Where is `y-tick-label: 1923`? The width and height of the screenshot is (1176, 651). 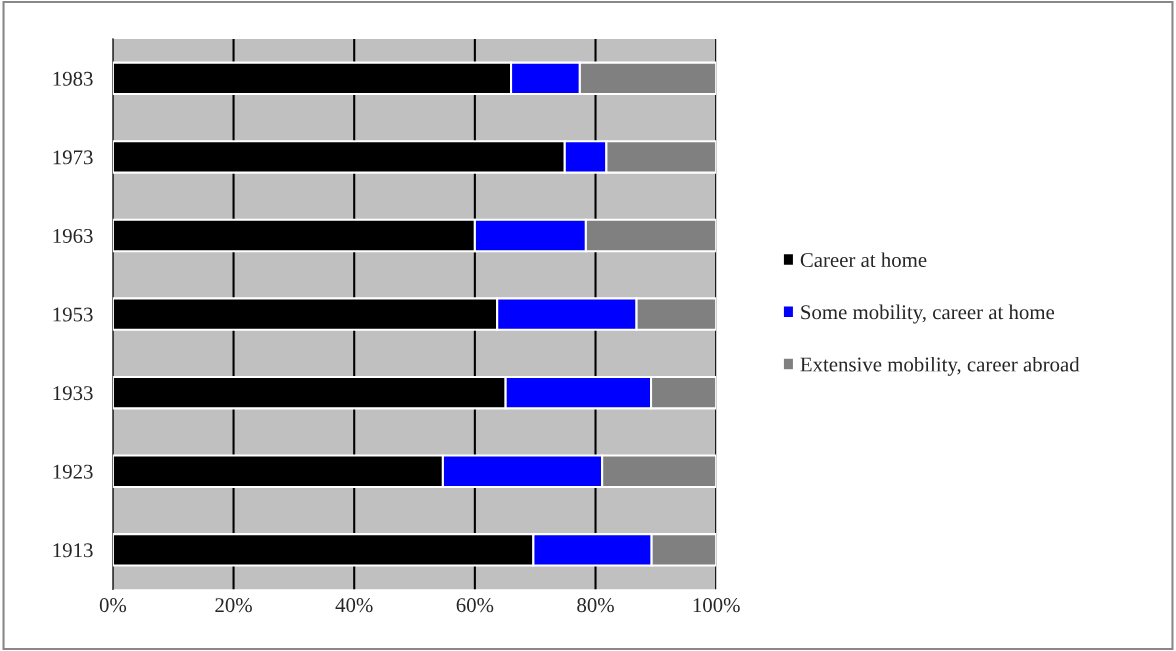
y-tick-label: 1923 is located at coordinates (73, 471).